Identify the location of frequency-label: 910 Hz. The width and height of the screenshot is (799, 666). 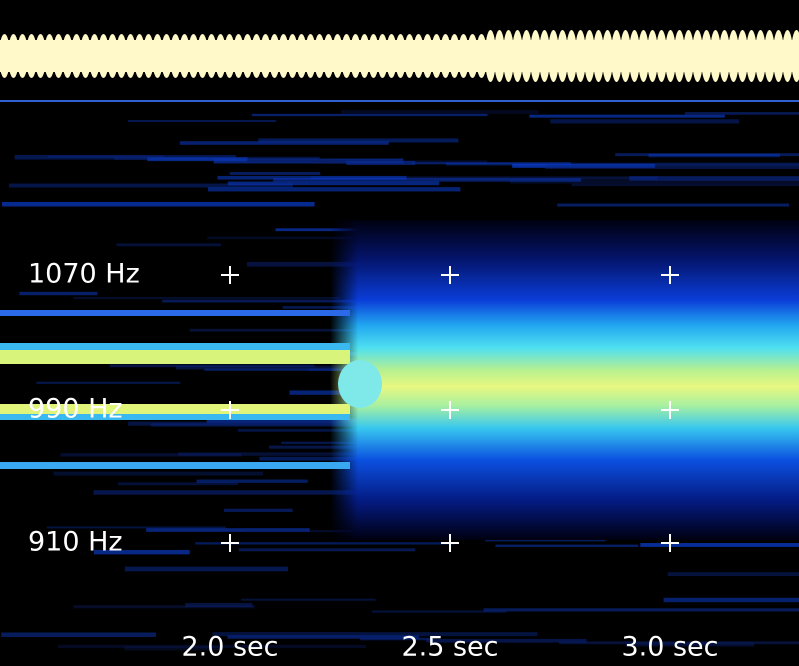
(75, 542).